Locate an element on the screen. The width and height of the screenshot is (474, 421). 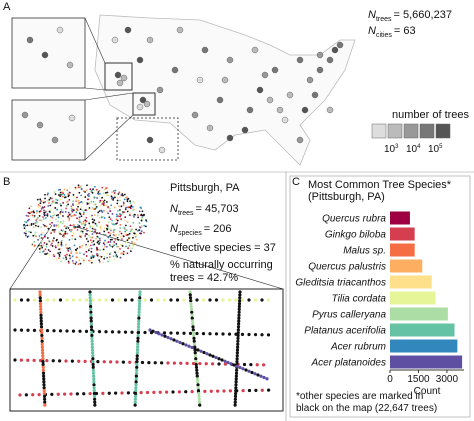
footnote: black on the map (22,647 trees) is located at coordinates (366, 408).